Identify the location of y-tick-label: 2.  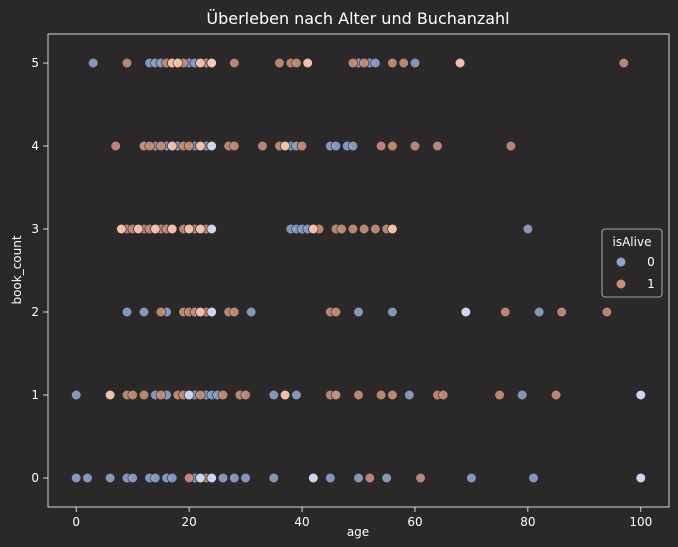
(35, 312).